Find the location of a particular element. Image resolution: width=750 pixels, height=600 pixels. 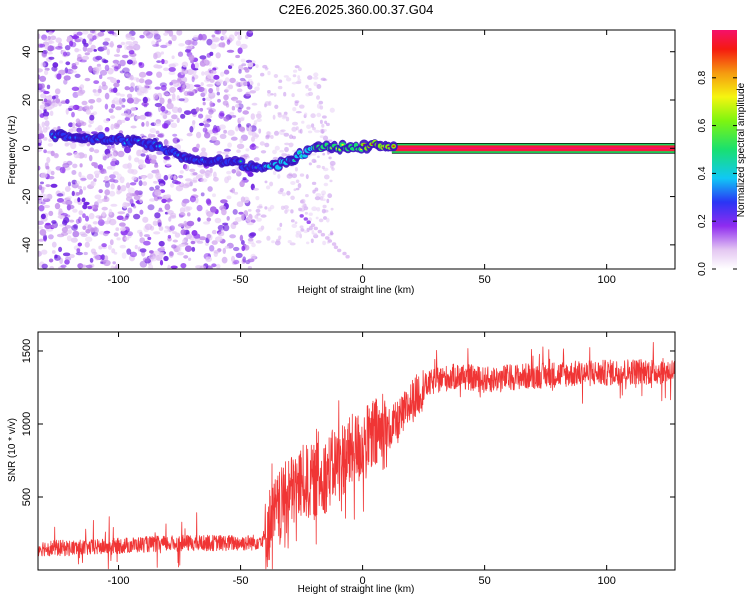

colorbar-ticks: 0.0 0.2 0.4 0.6 0.8 is located at coordinates (717, 173).